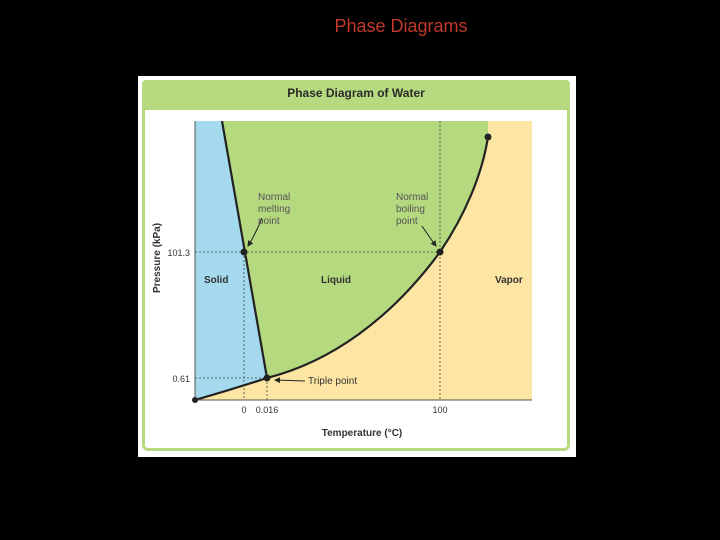 Image resolution: width=720 pixels, height=540 pixels. Describe the element at coordinates (410, 209) in the screenshot. I see `boiling-annotation-line2: boiling` at that location.